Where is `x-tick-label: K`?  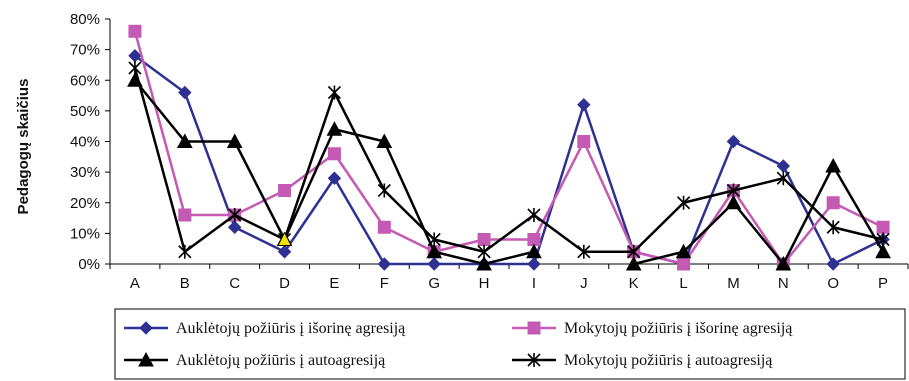 x-tick-label: K is located at coordinates (634, 283).